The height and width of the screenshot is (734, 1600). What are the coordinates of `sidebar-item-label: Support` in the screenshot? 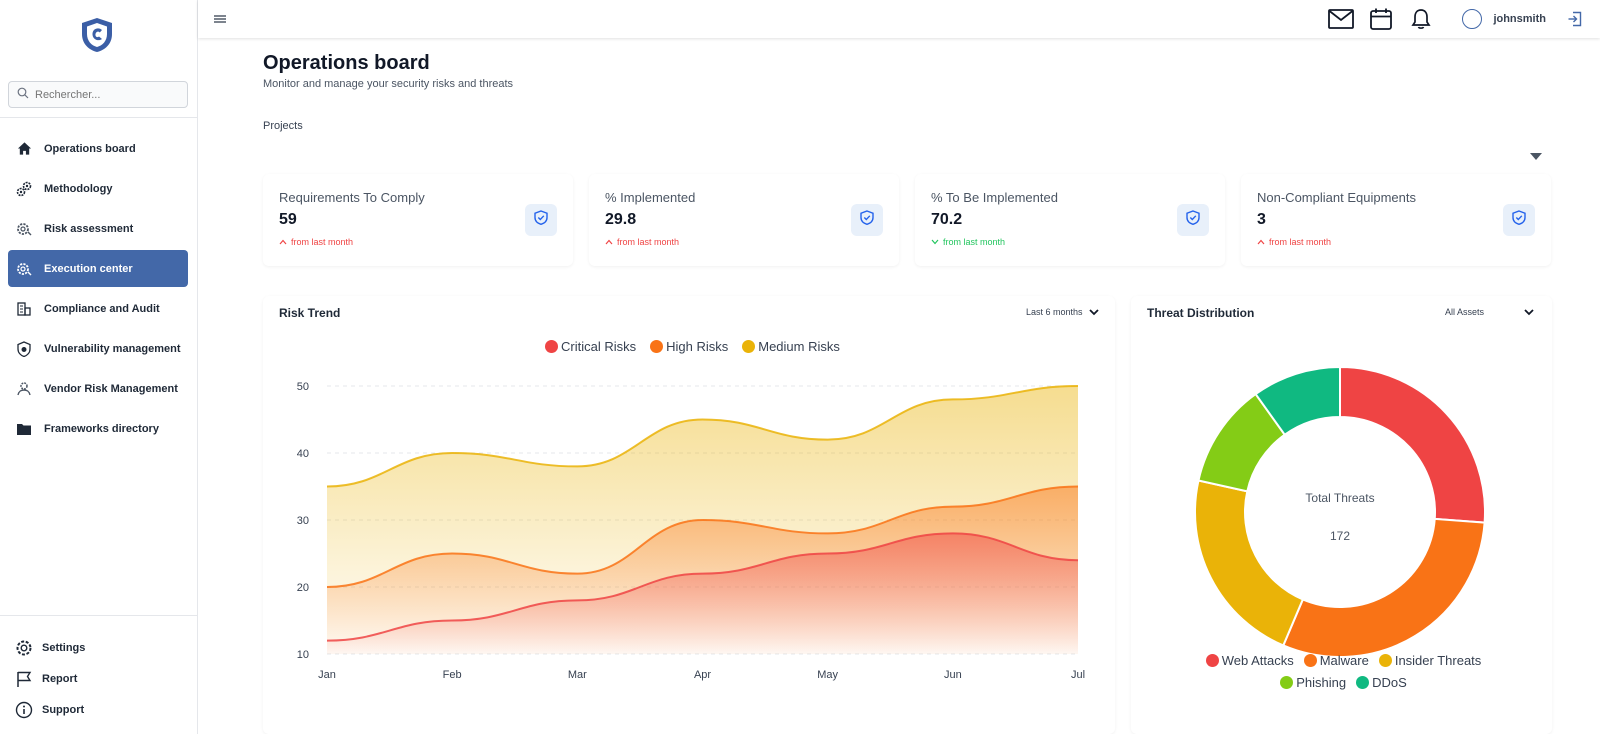 It's located at (63, 709).